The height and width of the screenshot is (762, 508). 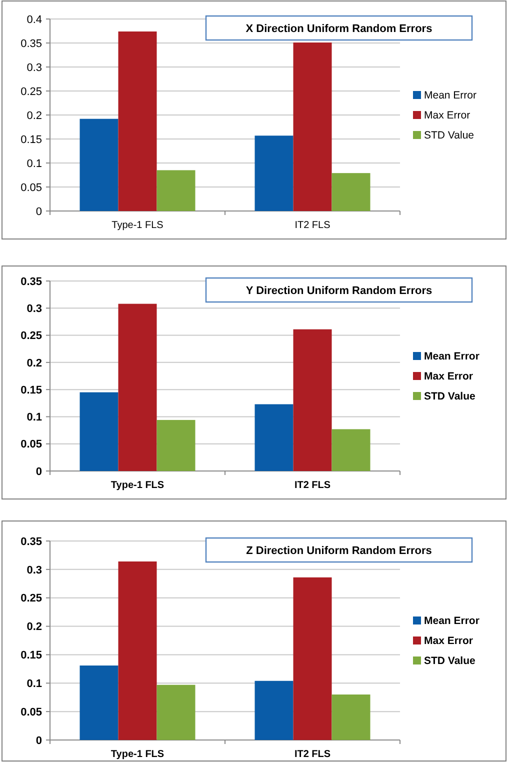 I want to click on chart-title: Y Direction Uniform Random Errors, so click(x=339, y=290).